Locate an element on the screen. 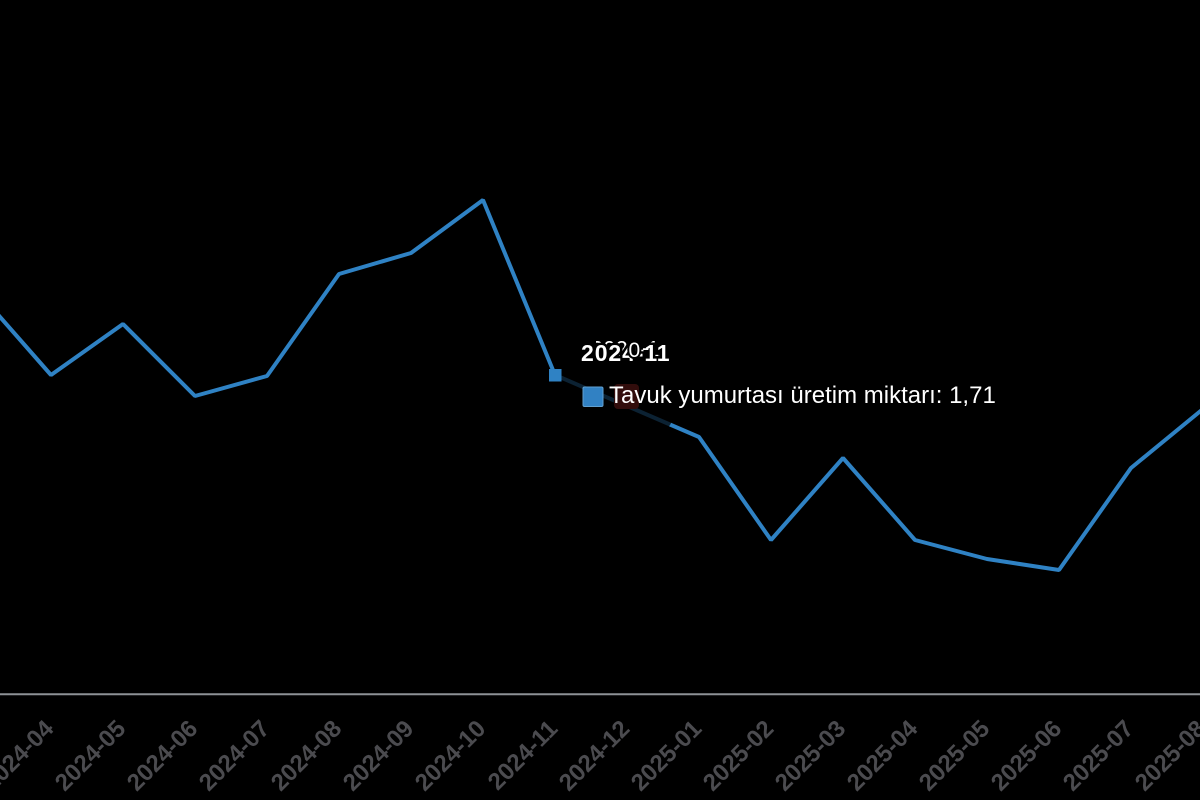 Image resolution: width=1200 pixels, height=800 pixels. svg-text: 2024-04 is located at coordinates (30, 756).